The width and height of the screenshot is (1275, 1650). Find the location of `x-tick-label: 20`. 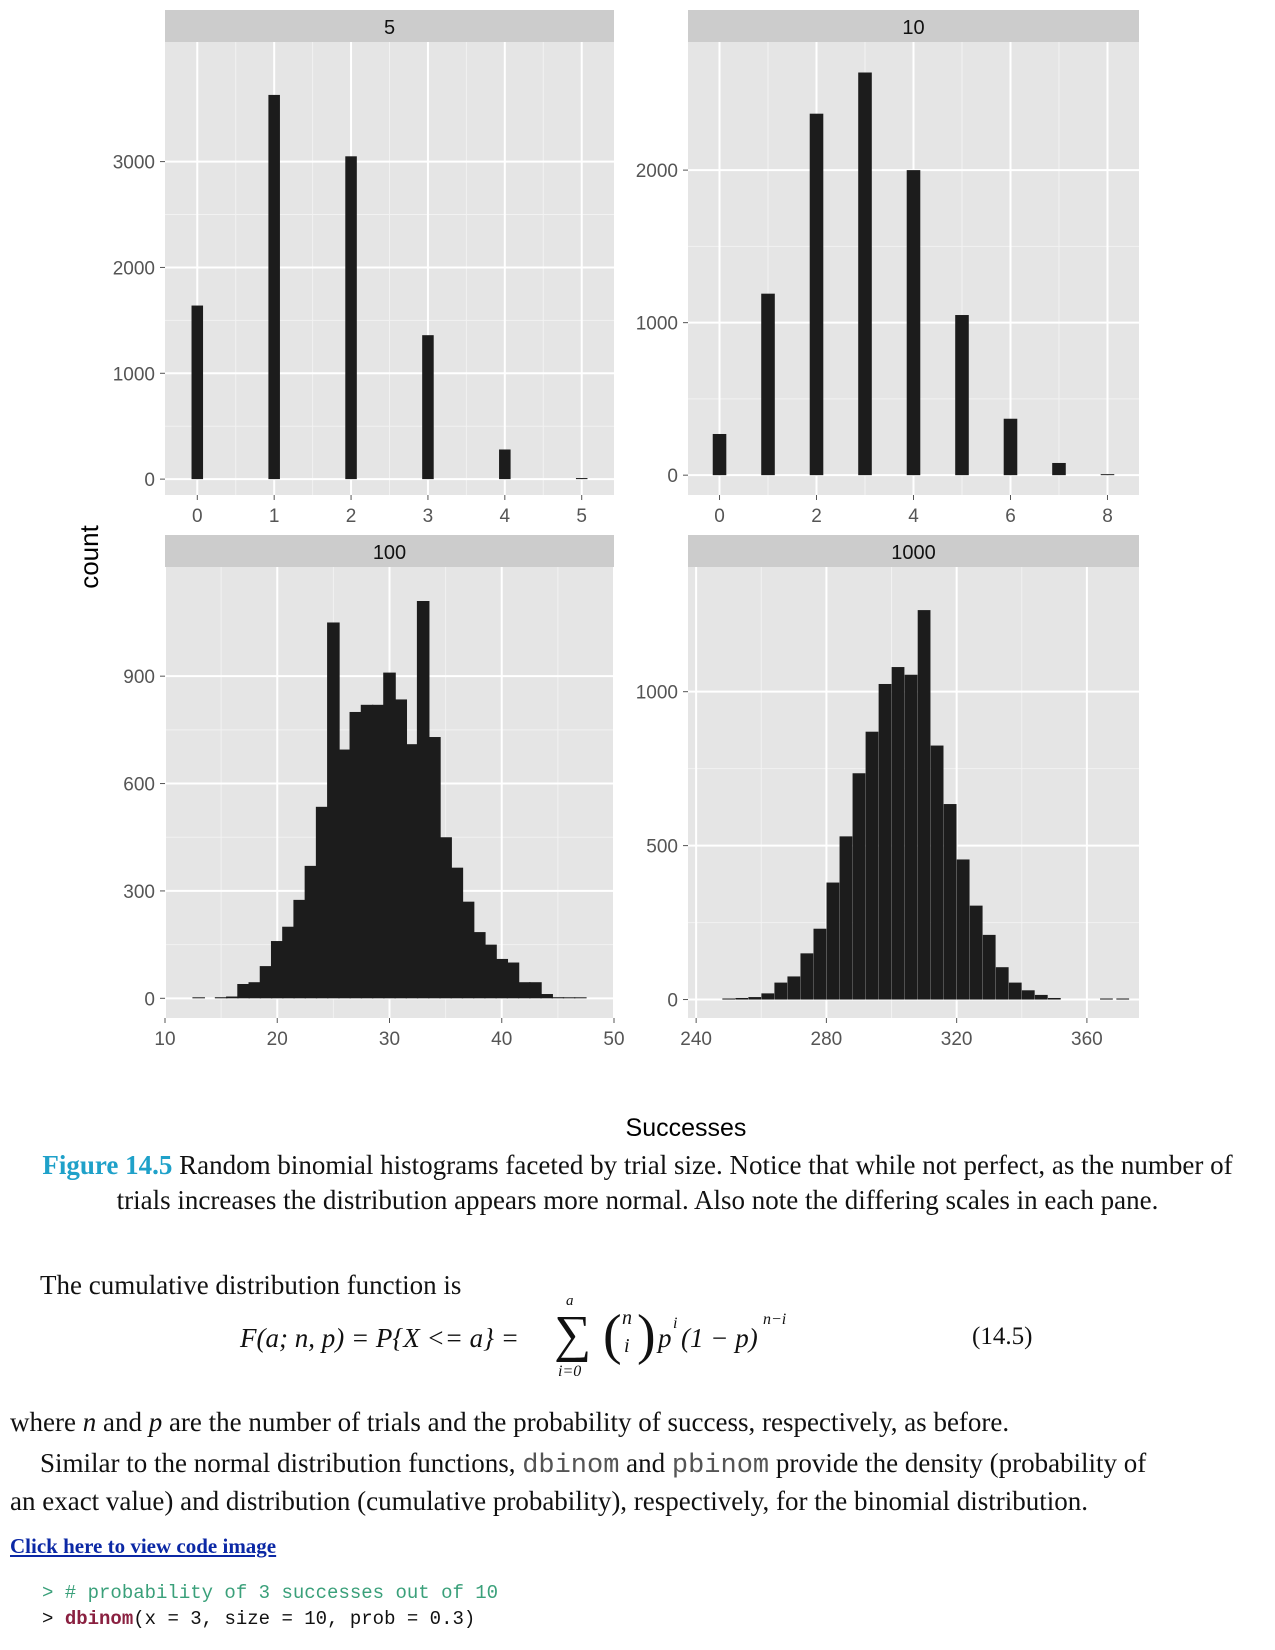

x-tick-label: 20 is located at coordinates (277, 1039).